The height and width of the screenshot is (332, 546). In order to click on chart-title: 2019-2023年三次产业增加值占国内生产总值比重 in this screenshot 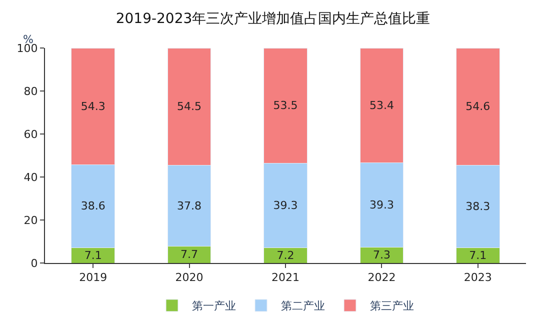, I will do `click(273, 19)`.